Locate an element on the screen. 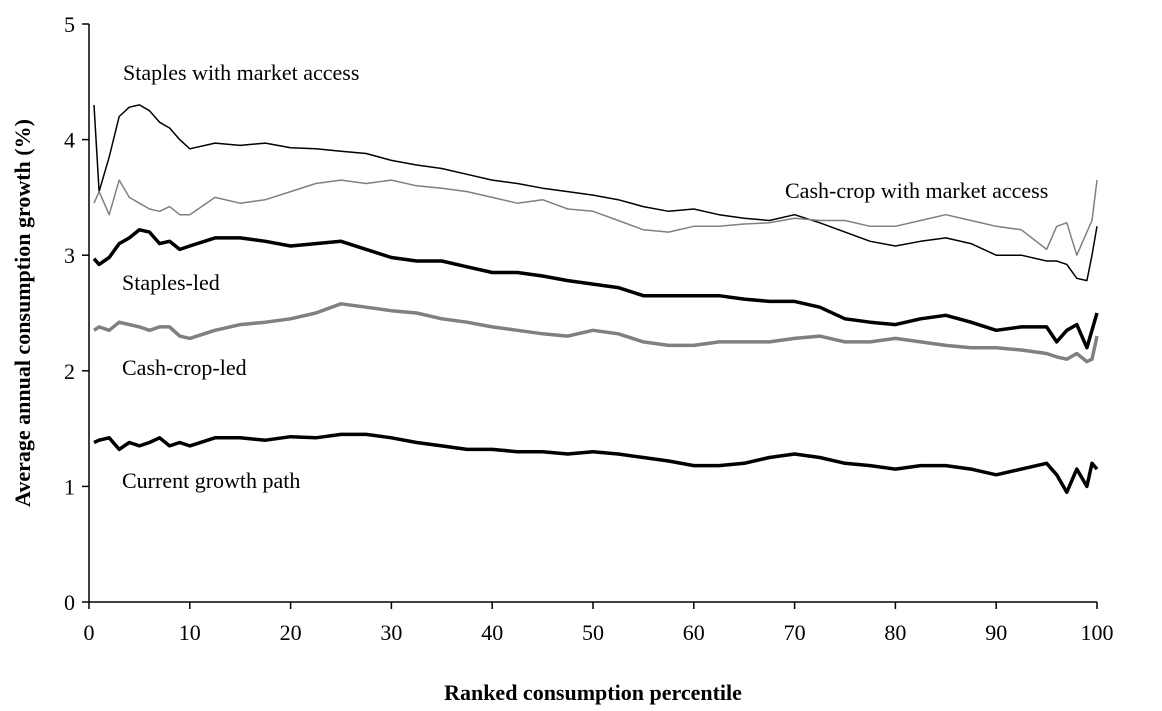  x-tick-label: 70 is located at coordinates (795, 632).